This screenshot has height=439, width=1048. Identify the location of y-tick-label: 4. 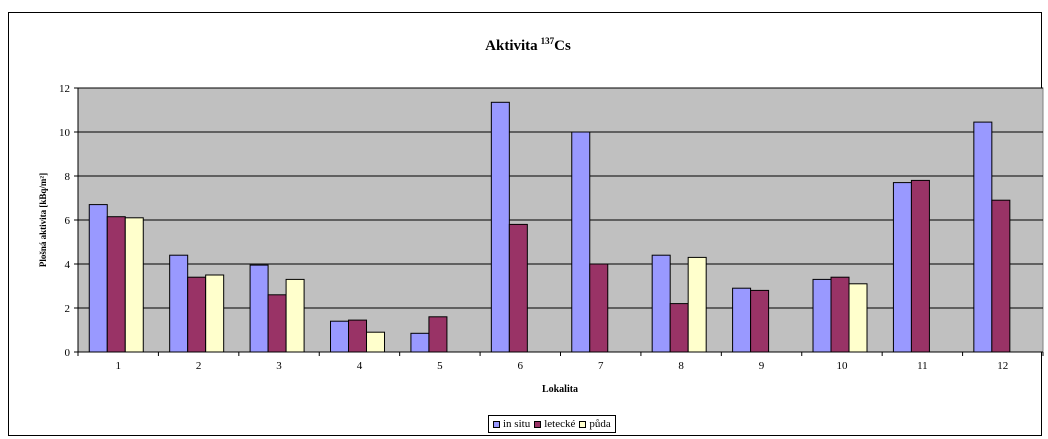
(68, 265).